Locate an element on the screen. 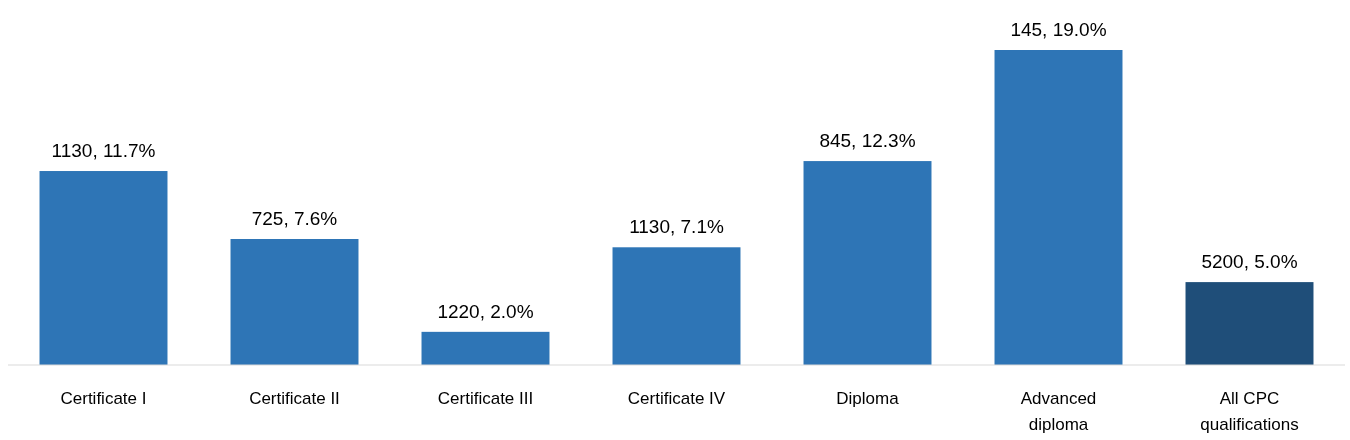 The width and height of the screenshot is (1350, 440). x-tick-label: Advanced diploma is located at coordinates (1058, 411).